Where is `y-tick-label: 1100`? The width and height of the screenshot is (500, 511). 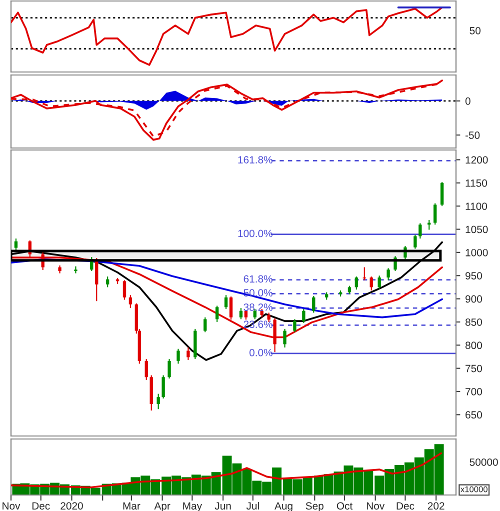 y-tick-label: 1100 is located at coordinates (477, 206).